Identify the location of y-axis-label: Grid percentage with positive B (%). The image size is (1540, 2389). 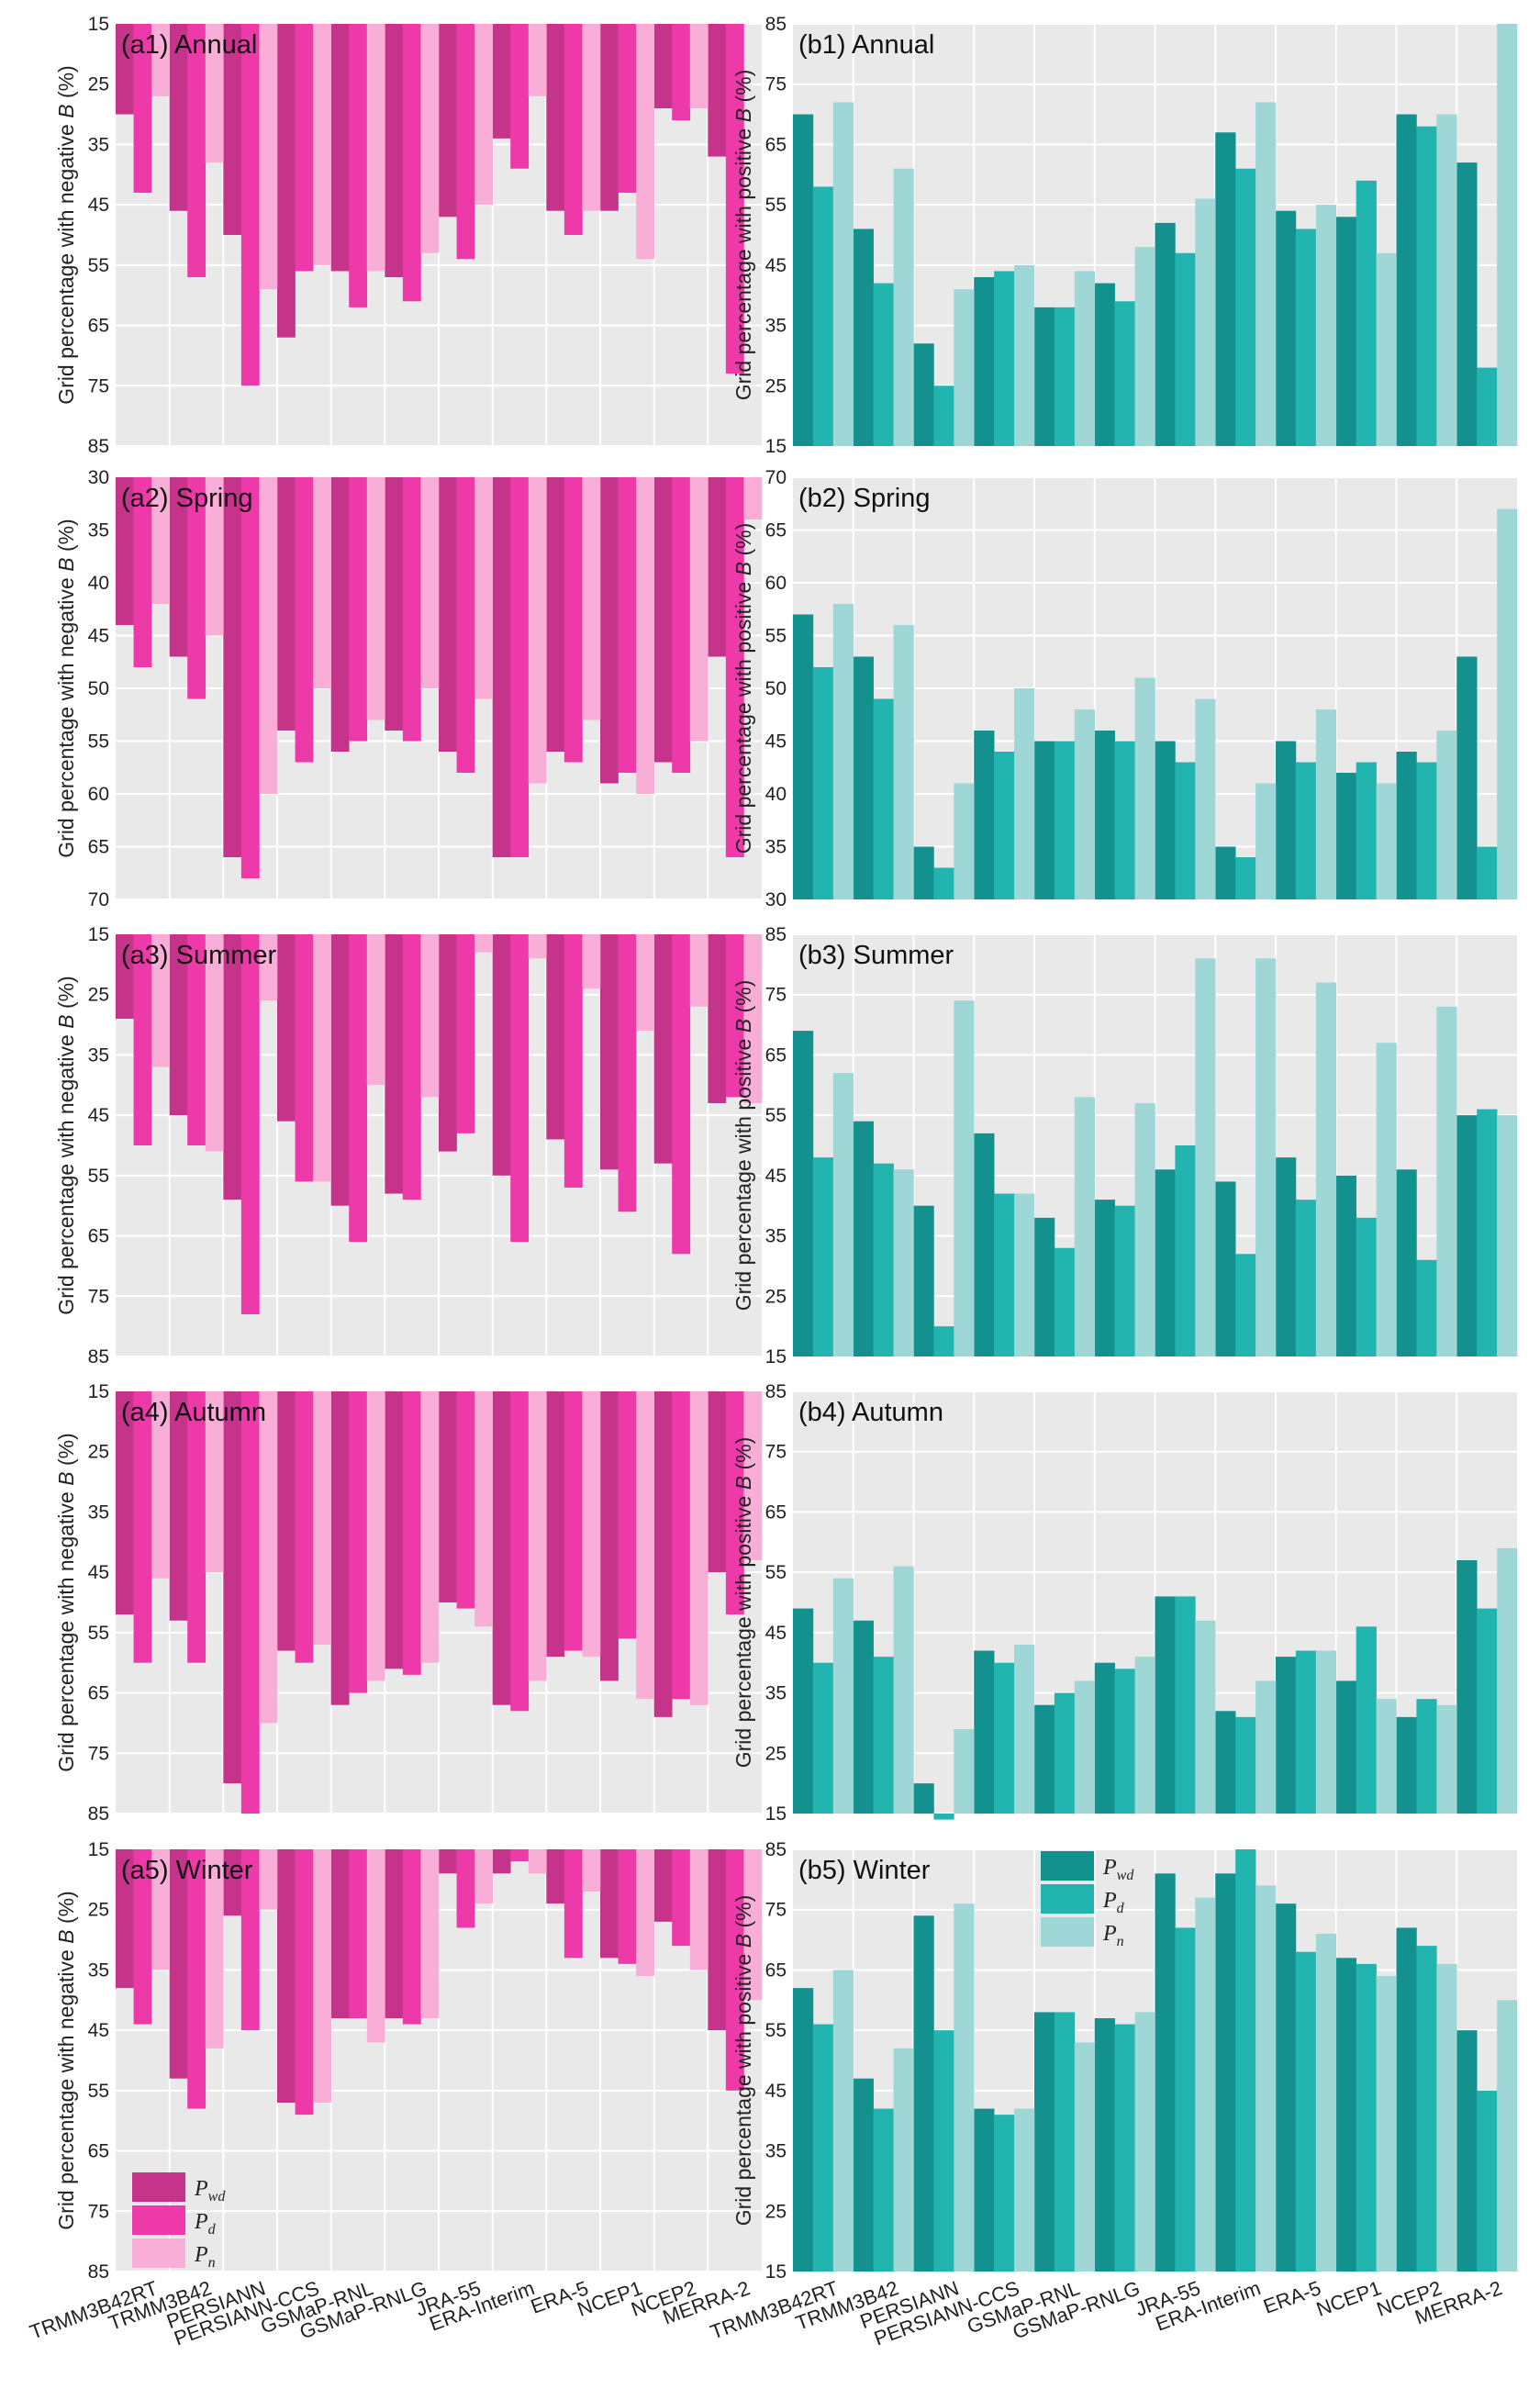
(743, 688).